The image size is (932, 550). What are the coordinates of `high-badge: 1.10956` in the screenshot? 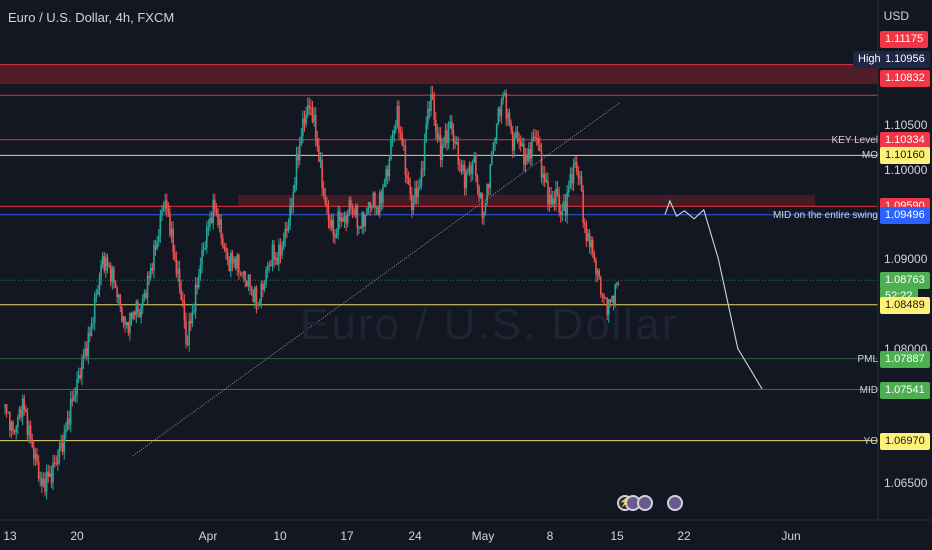 It's located at (905, 59).